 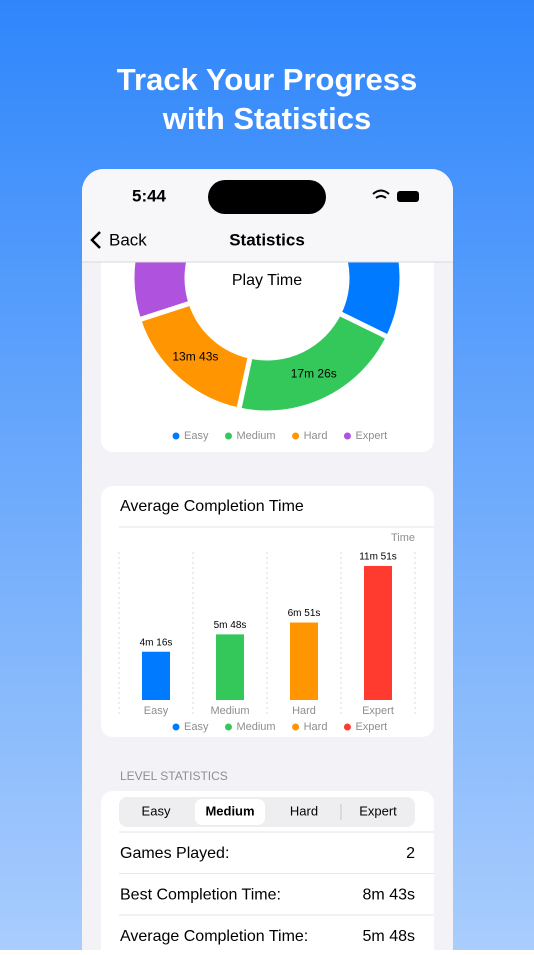 What do you see at coordinates (200, 895) in the screenshot?
I see `row-label: Best Completion Time:` at bounding box center [200, 895].